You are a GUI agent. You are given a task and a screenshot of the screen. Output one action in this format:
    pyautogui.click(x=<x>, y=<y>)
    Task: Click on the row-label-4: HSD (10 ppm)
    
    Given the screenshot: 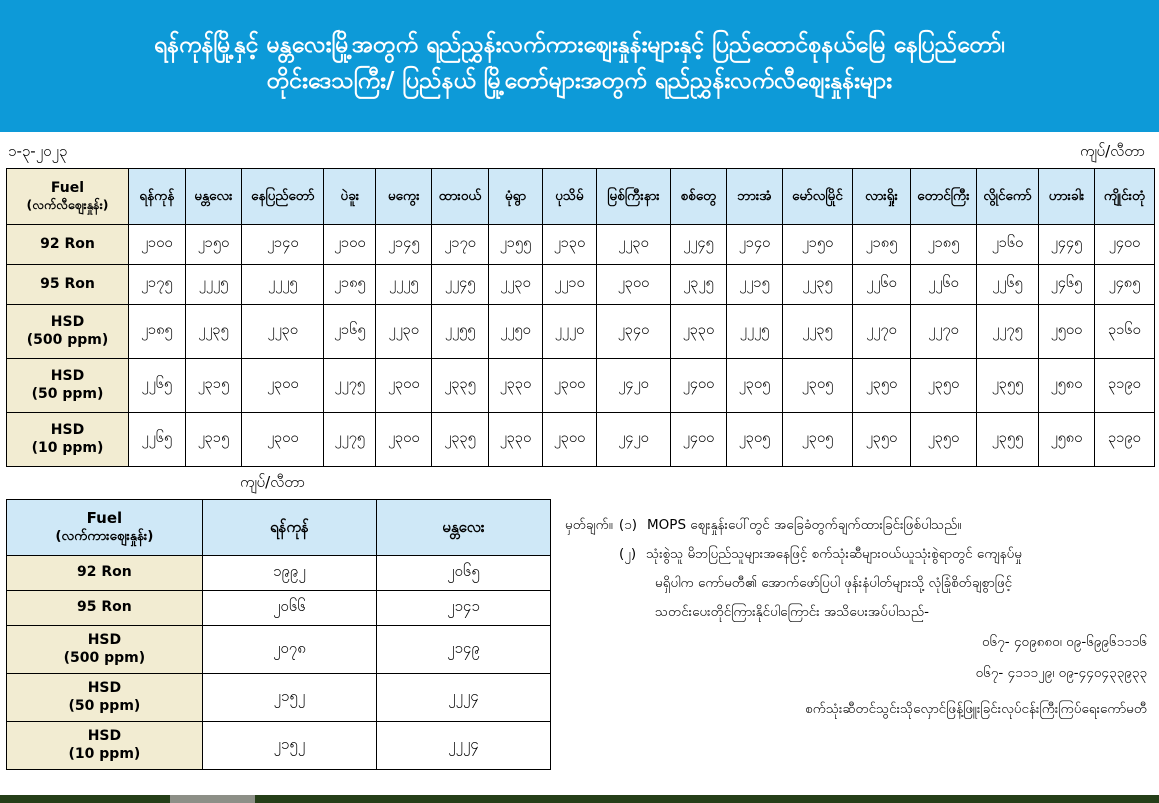 What is the action you would take?
    pyautogui.click(x=67, y=439)
    